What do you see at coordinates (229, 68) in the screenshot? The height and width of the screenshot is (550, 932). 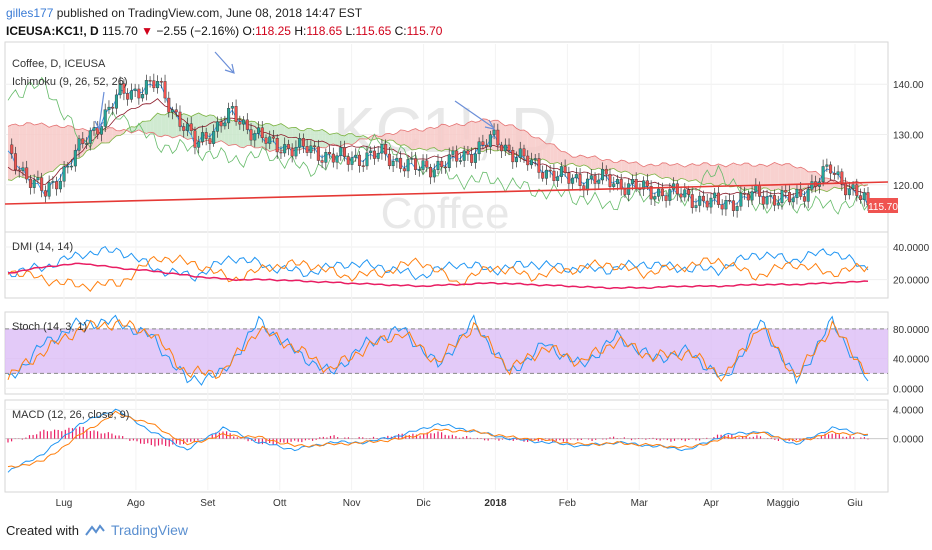 I see `arrow-head-icon` at bounding box center [229, 68].